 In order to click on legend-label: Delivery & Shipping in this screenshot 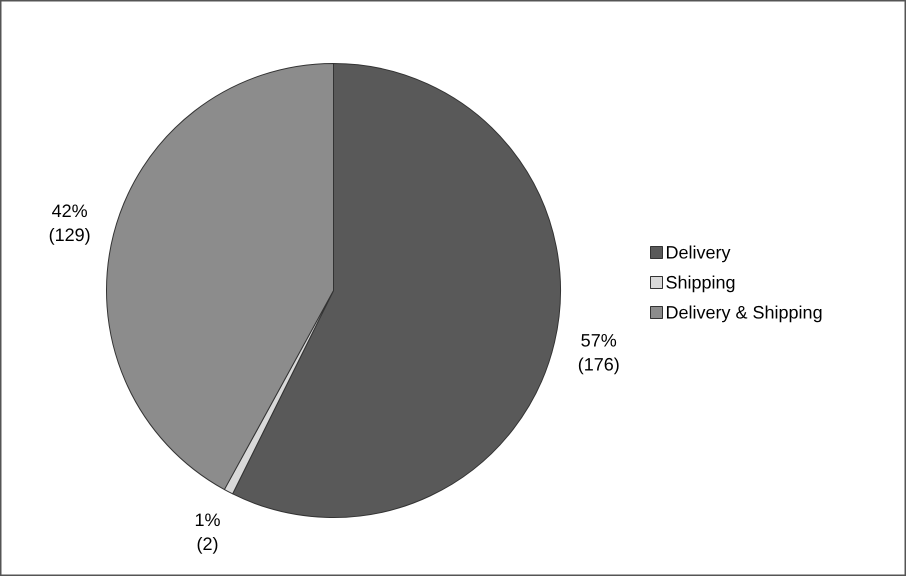, I will do `click(744, 312)`.